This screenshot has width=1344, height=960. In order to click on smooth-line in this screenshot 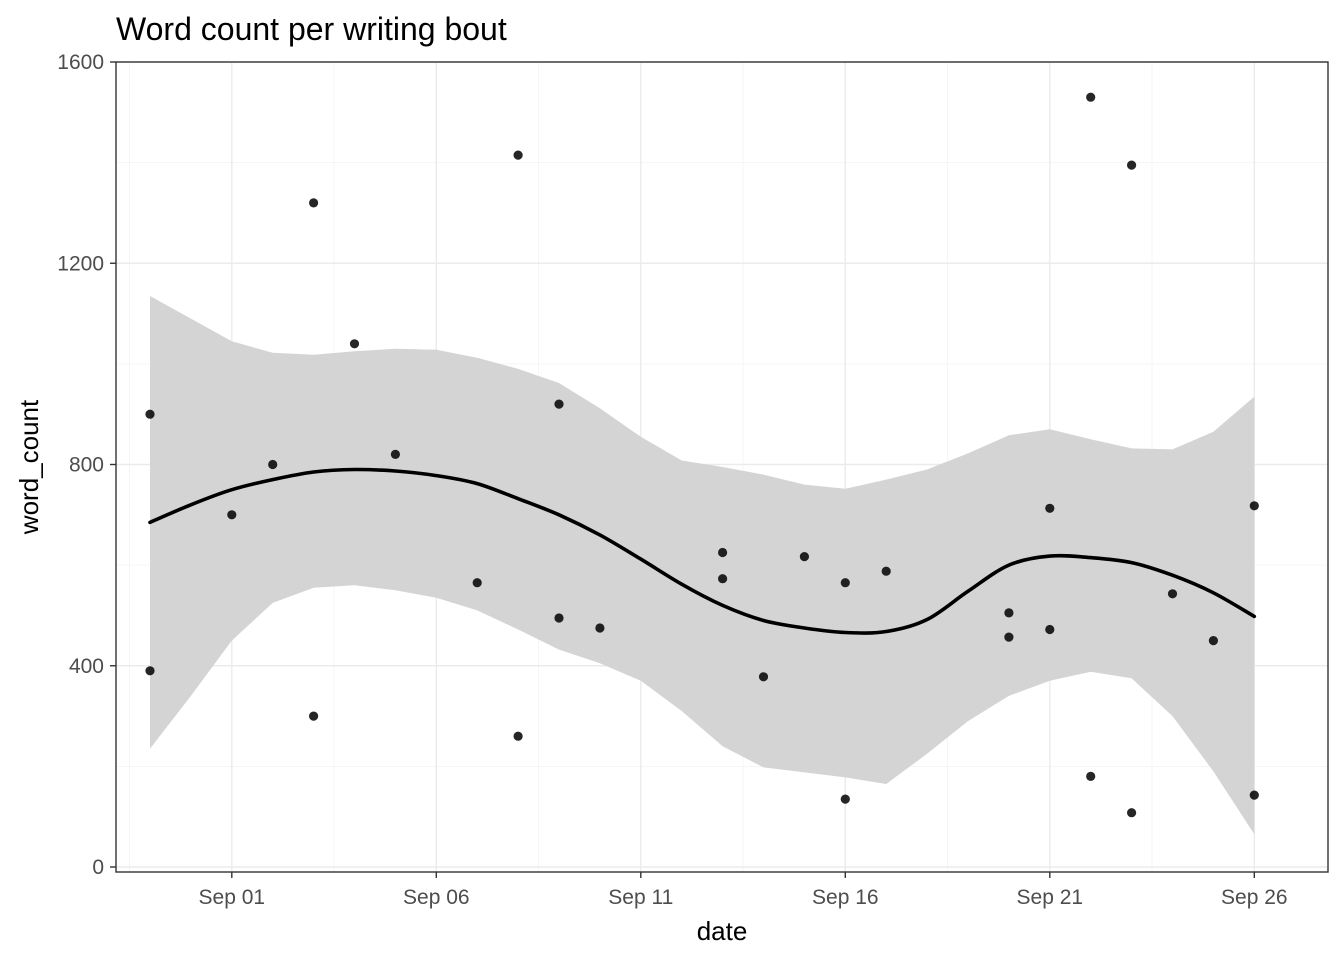, I will do `click(702, 551)`.